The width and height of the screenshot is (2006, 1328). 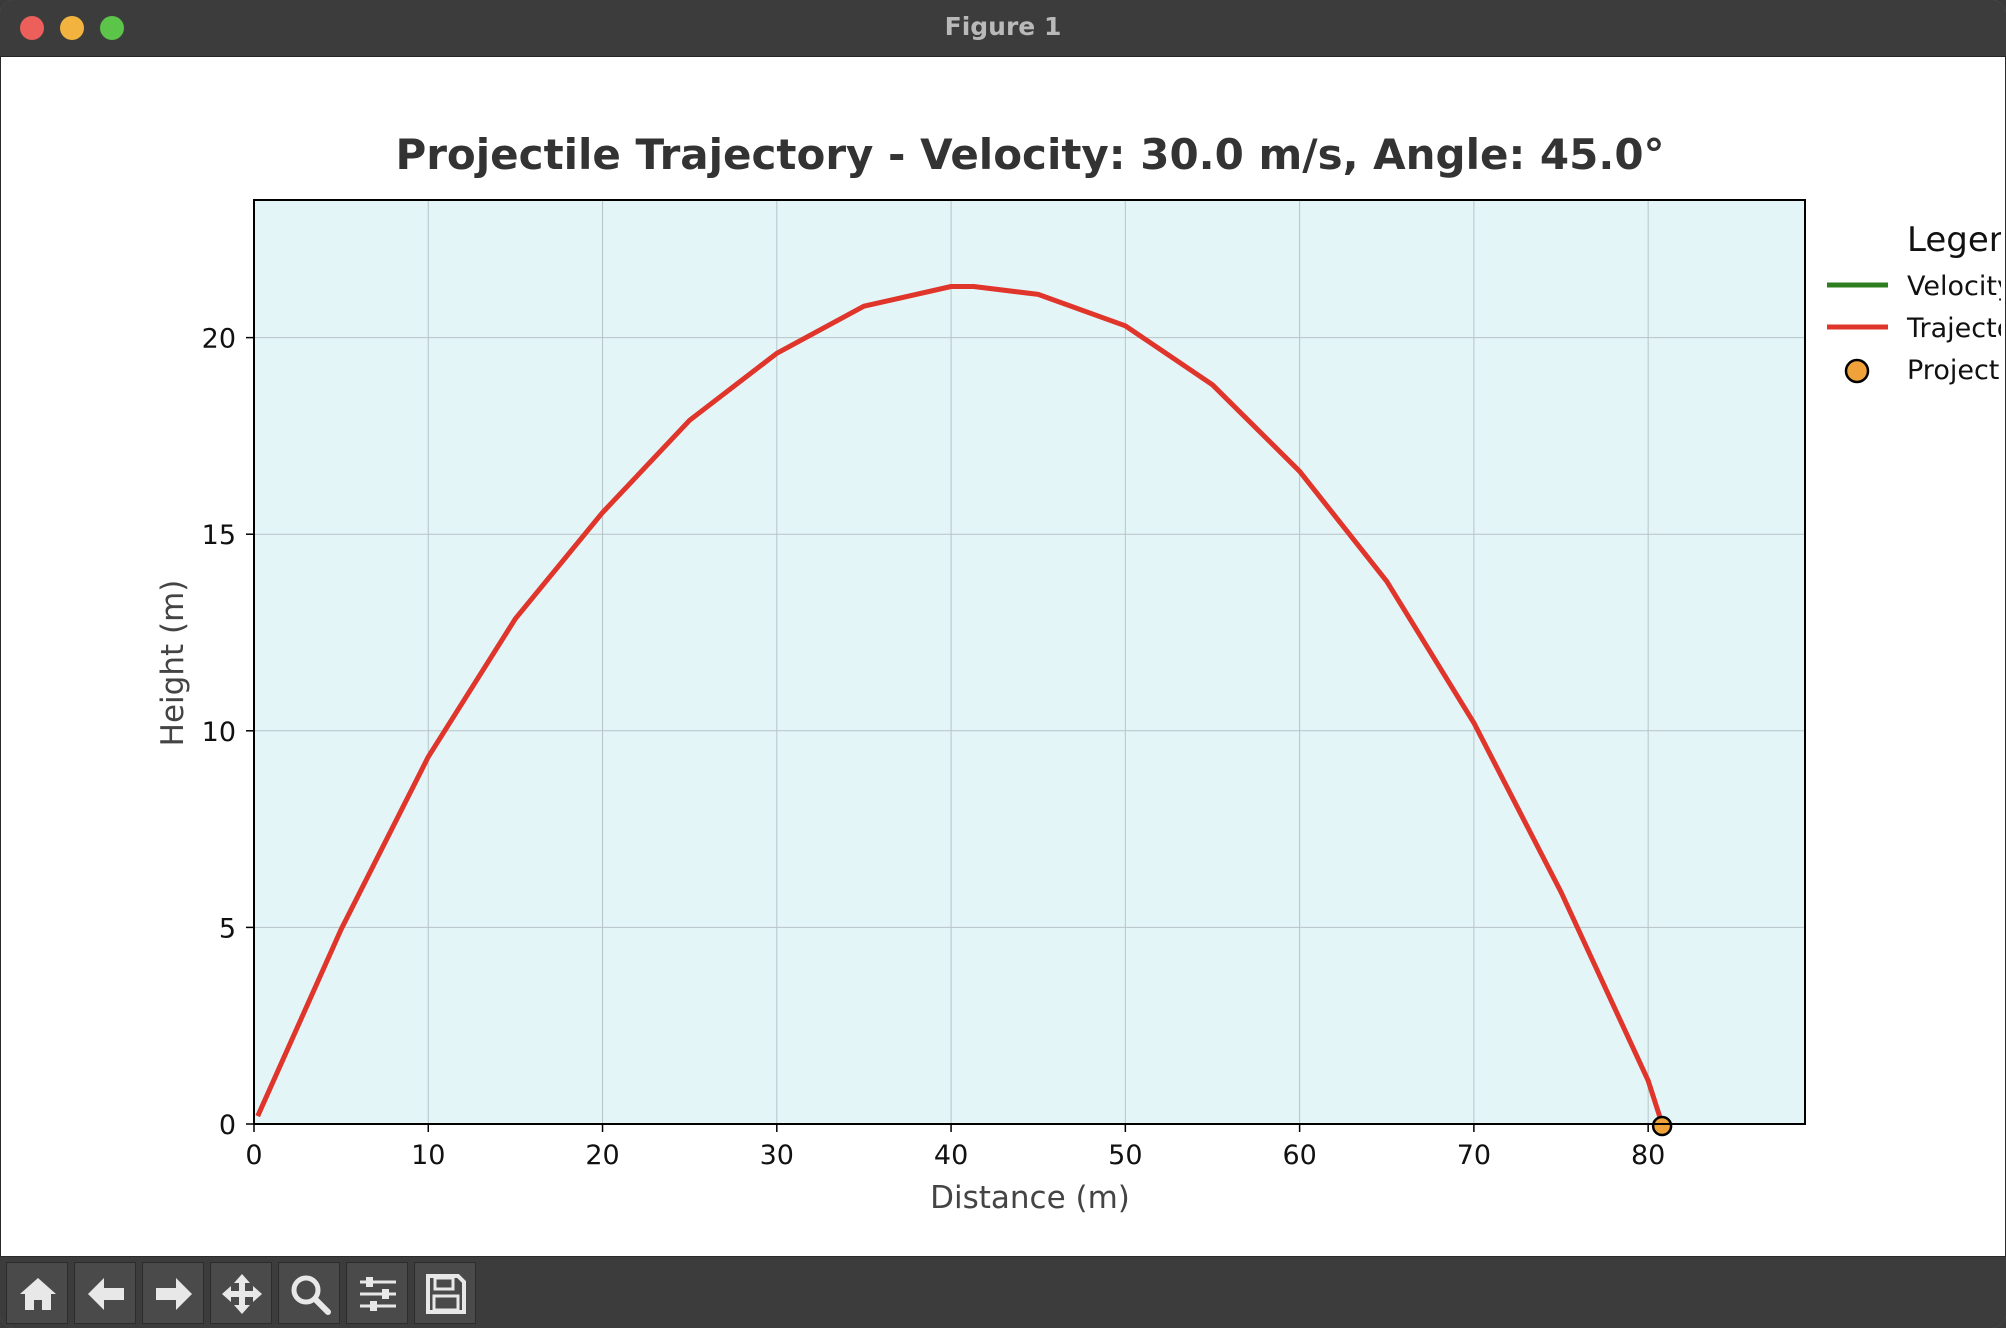 What do you see at coordinates (173, 663) in the screenshot?
I see `y-axis-label: Height (m)` at bounding box center [173, 663].